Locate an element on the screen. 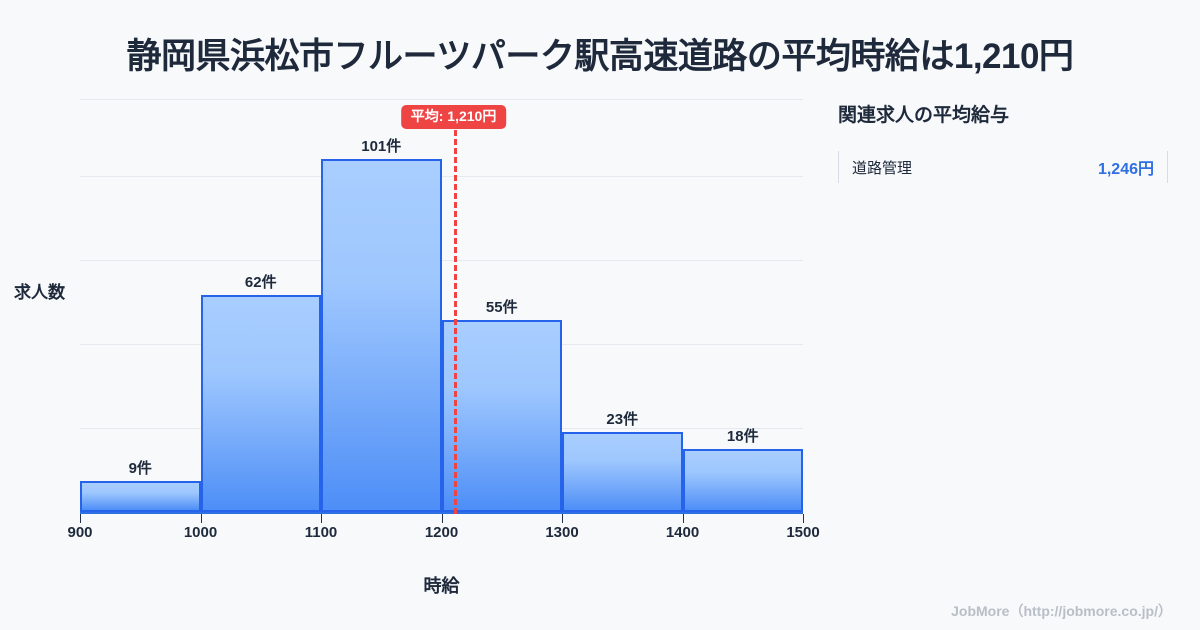 This screenshot has width=1200, height=630. page-title: 静岡県浜松市フルーツパーク駅高速道路の平均時給は1,210円 is located at coordinates (600, 56).